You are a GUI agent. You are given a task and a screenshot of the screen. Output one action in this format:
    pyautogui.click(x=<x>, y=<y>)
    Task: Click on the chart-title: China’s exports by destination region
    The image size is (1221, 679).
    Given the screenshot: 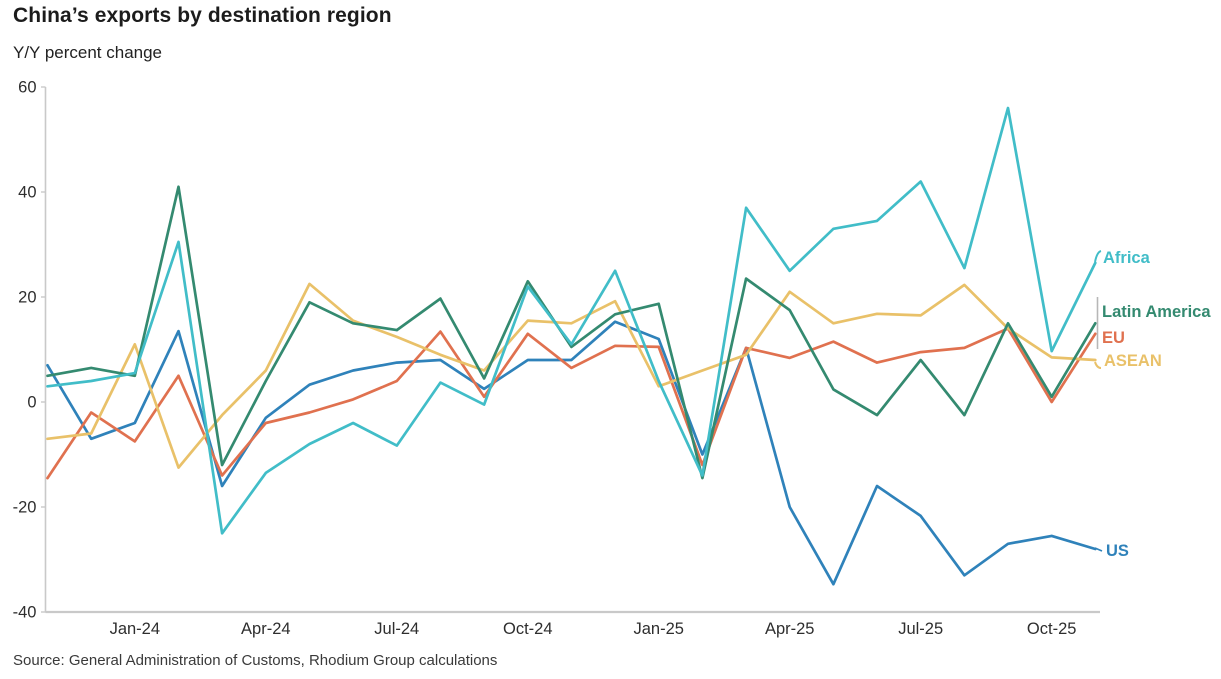 What is the action you would take?
    pyautogui.click(x=202, y=15)
    